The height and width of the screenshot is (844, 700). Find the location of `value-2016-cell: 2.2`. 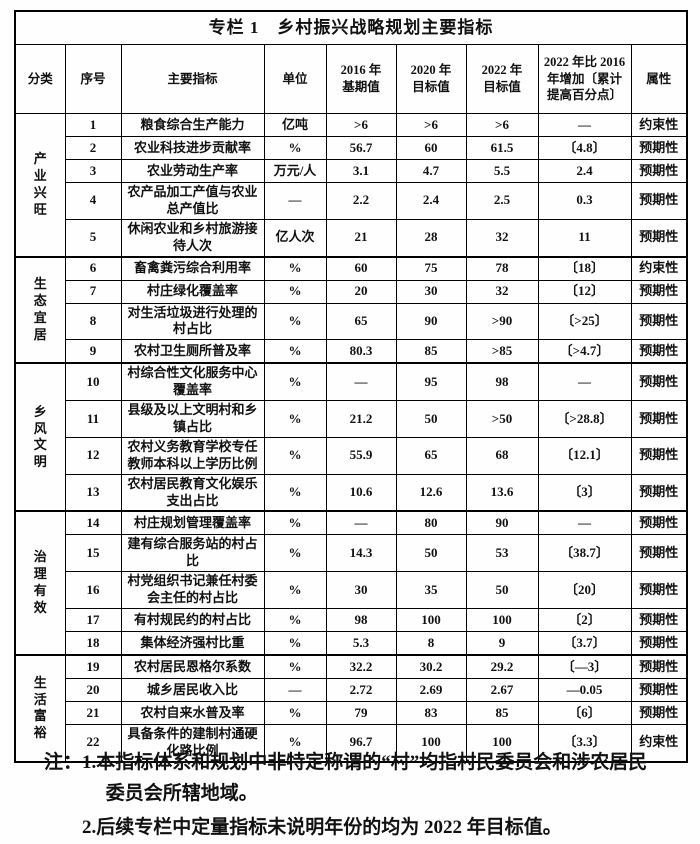

value-2016-cell: 2.2 is located at coordinates (361, 201).